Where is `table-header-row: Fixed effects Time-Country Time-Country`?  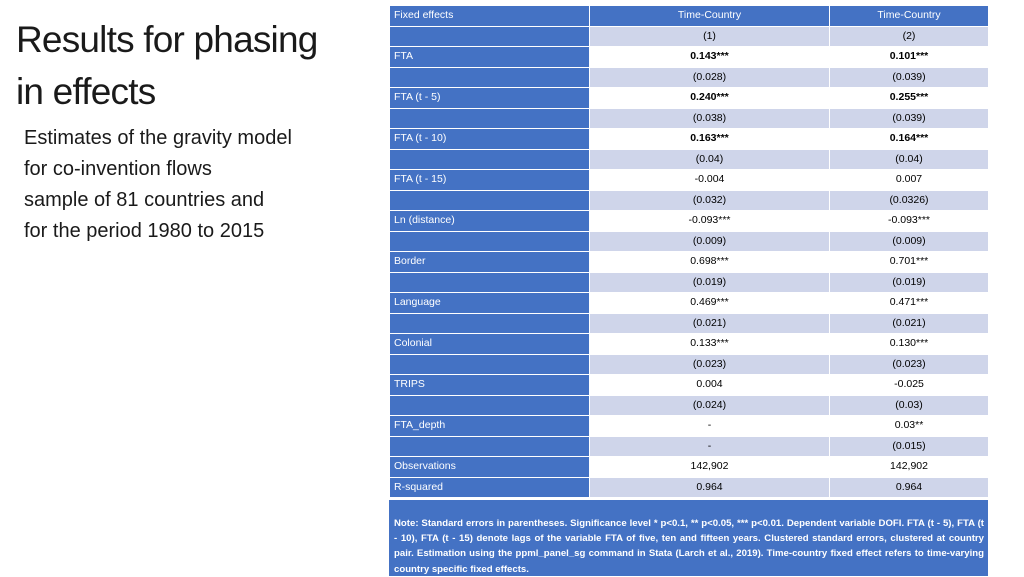
table-header-row: Fixed effects Time-Country Time-Country is located at coordinates (689, 16).